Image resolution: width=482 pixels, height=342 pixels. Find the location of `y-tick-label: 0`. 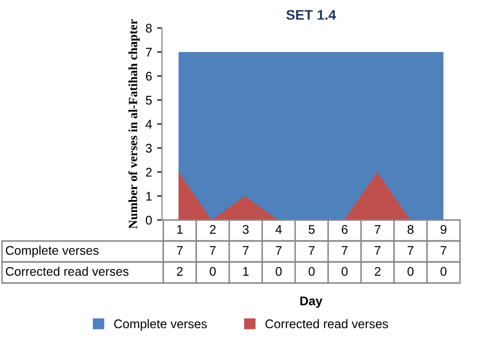

y-tick-label: 0 is located at coordinates (149, 220).